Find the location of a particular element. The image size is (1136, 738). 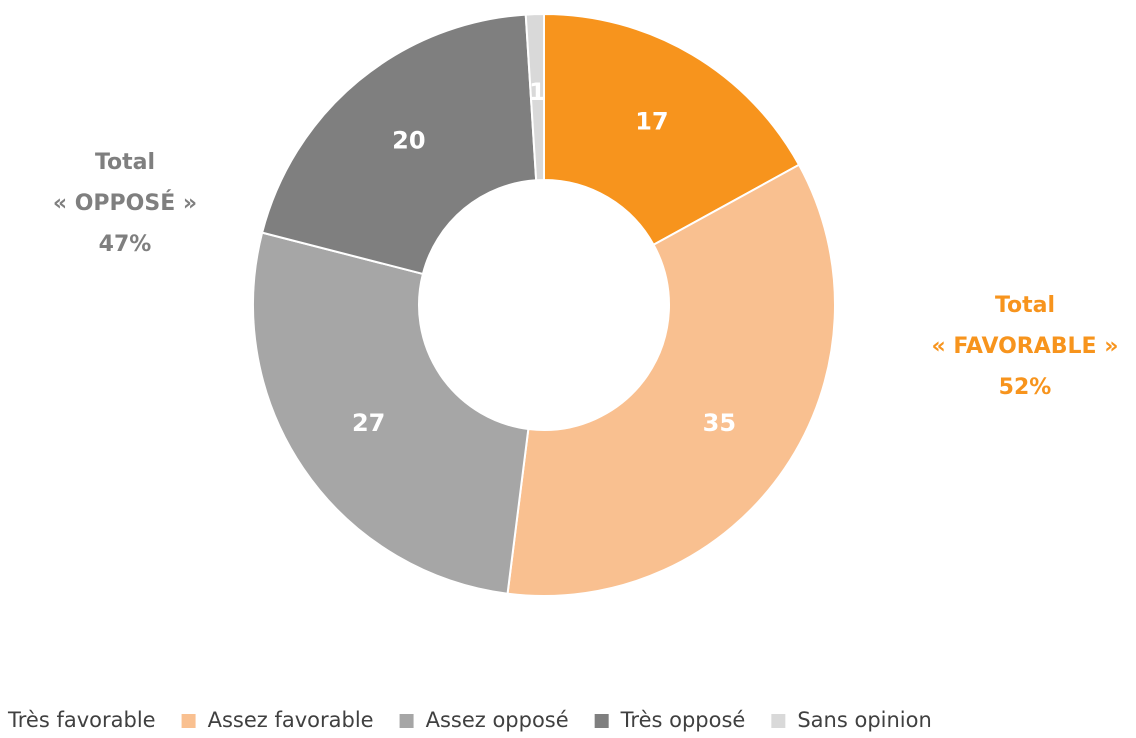

legend-label: Assez opposé is located at coordinates (497, 720).